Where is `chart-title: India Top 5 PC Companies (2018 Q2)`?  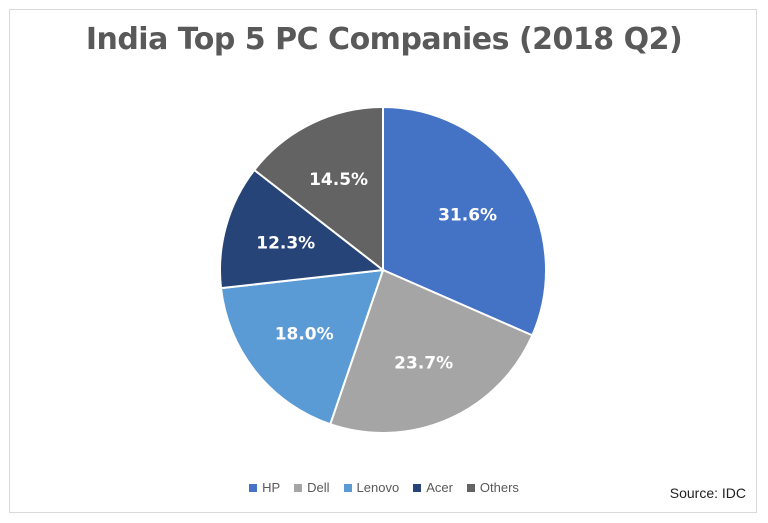 chart-title: India Top 5 PC Companies (2018 Q2) is located at coordinates (384, 39).